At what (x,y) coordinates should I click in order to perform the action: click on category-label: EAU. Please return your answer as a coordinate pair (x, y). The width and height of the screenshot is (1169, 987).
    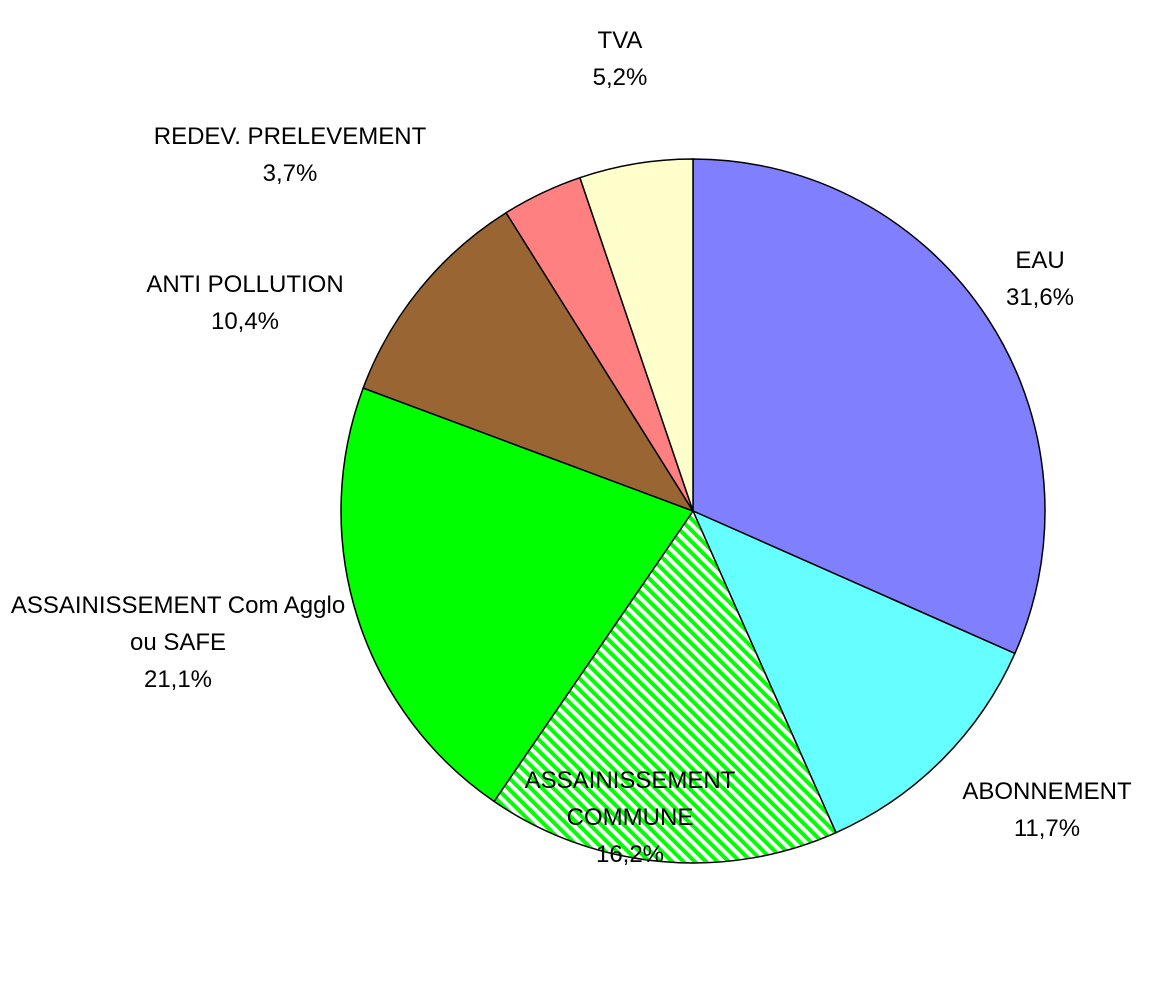
    Looking at the image, I should click on (1040, 260).